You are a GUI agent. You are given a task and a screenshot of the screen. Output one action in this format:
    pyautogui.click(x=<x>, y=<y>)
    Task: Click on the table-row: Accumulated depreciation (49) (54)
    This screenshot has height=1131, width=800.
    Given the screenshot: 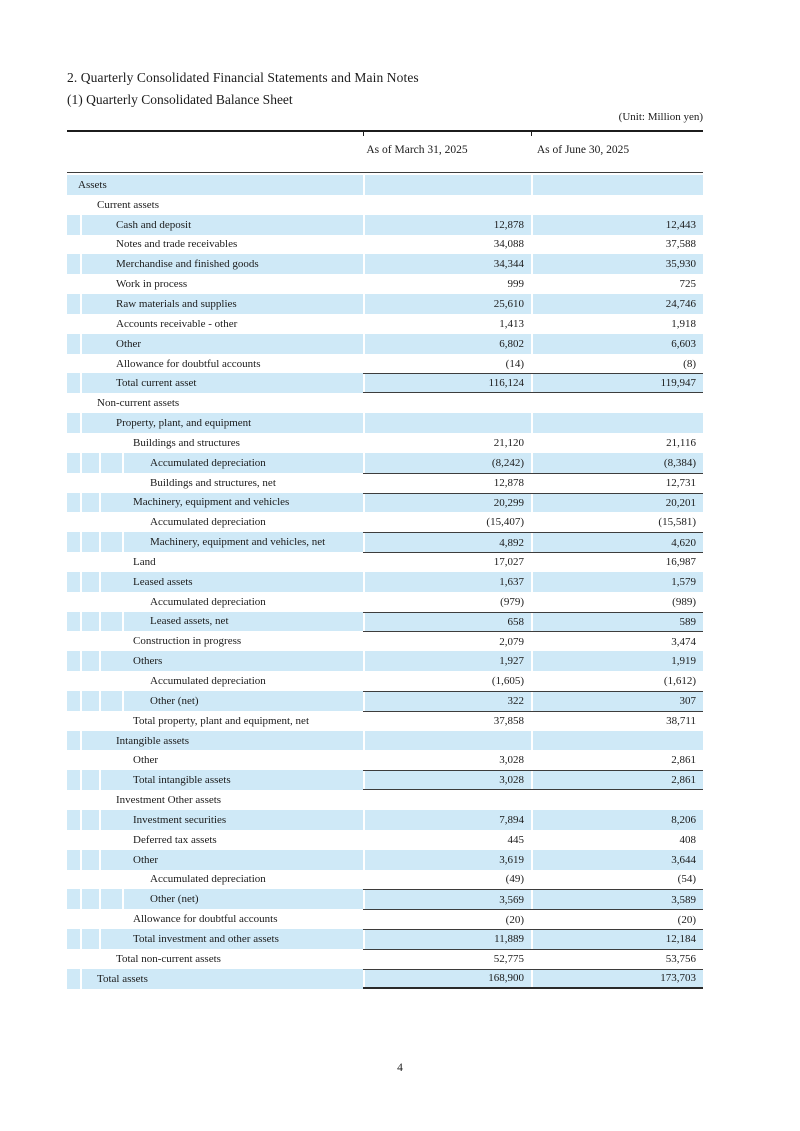 What is the action you would take?
    pyautogui.click(x=385, y=879)
    